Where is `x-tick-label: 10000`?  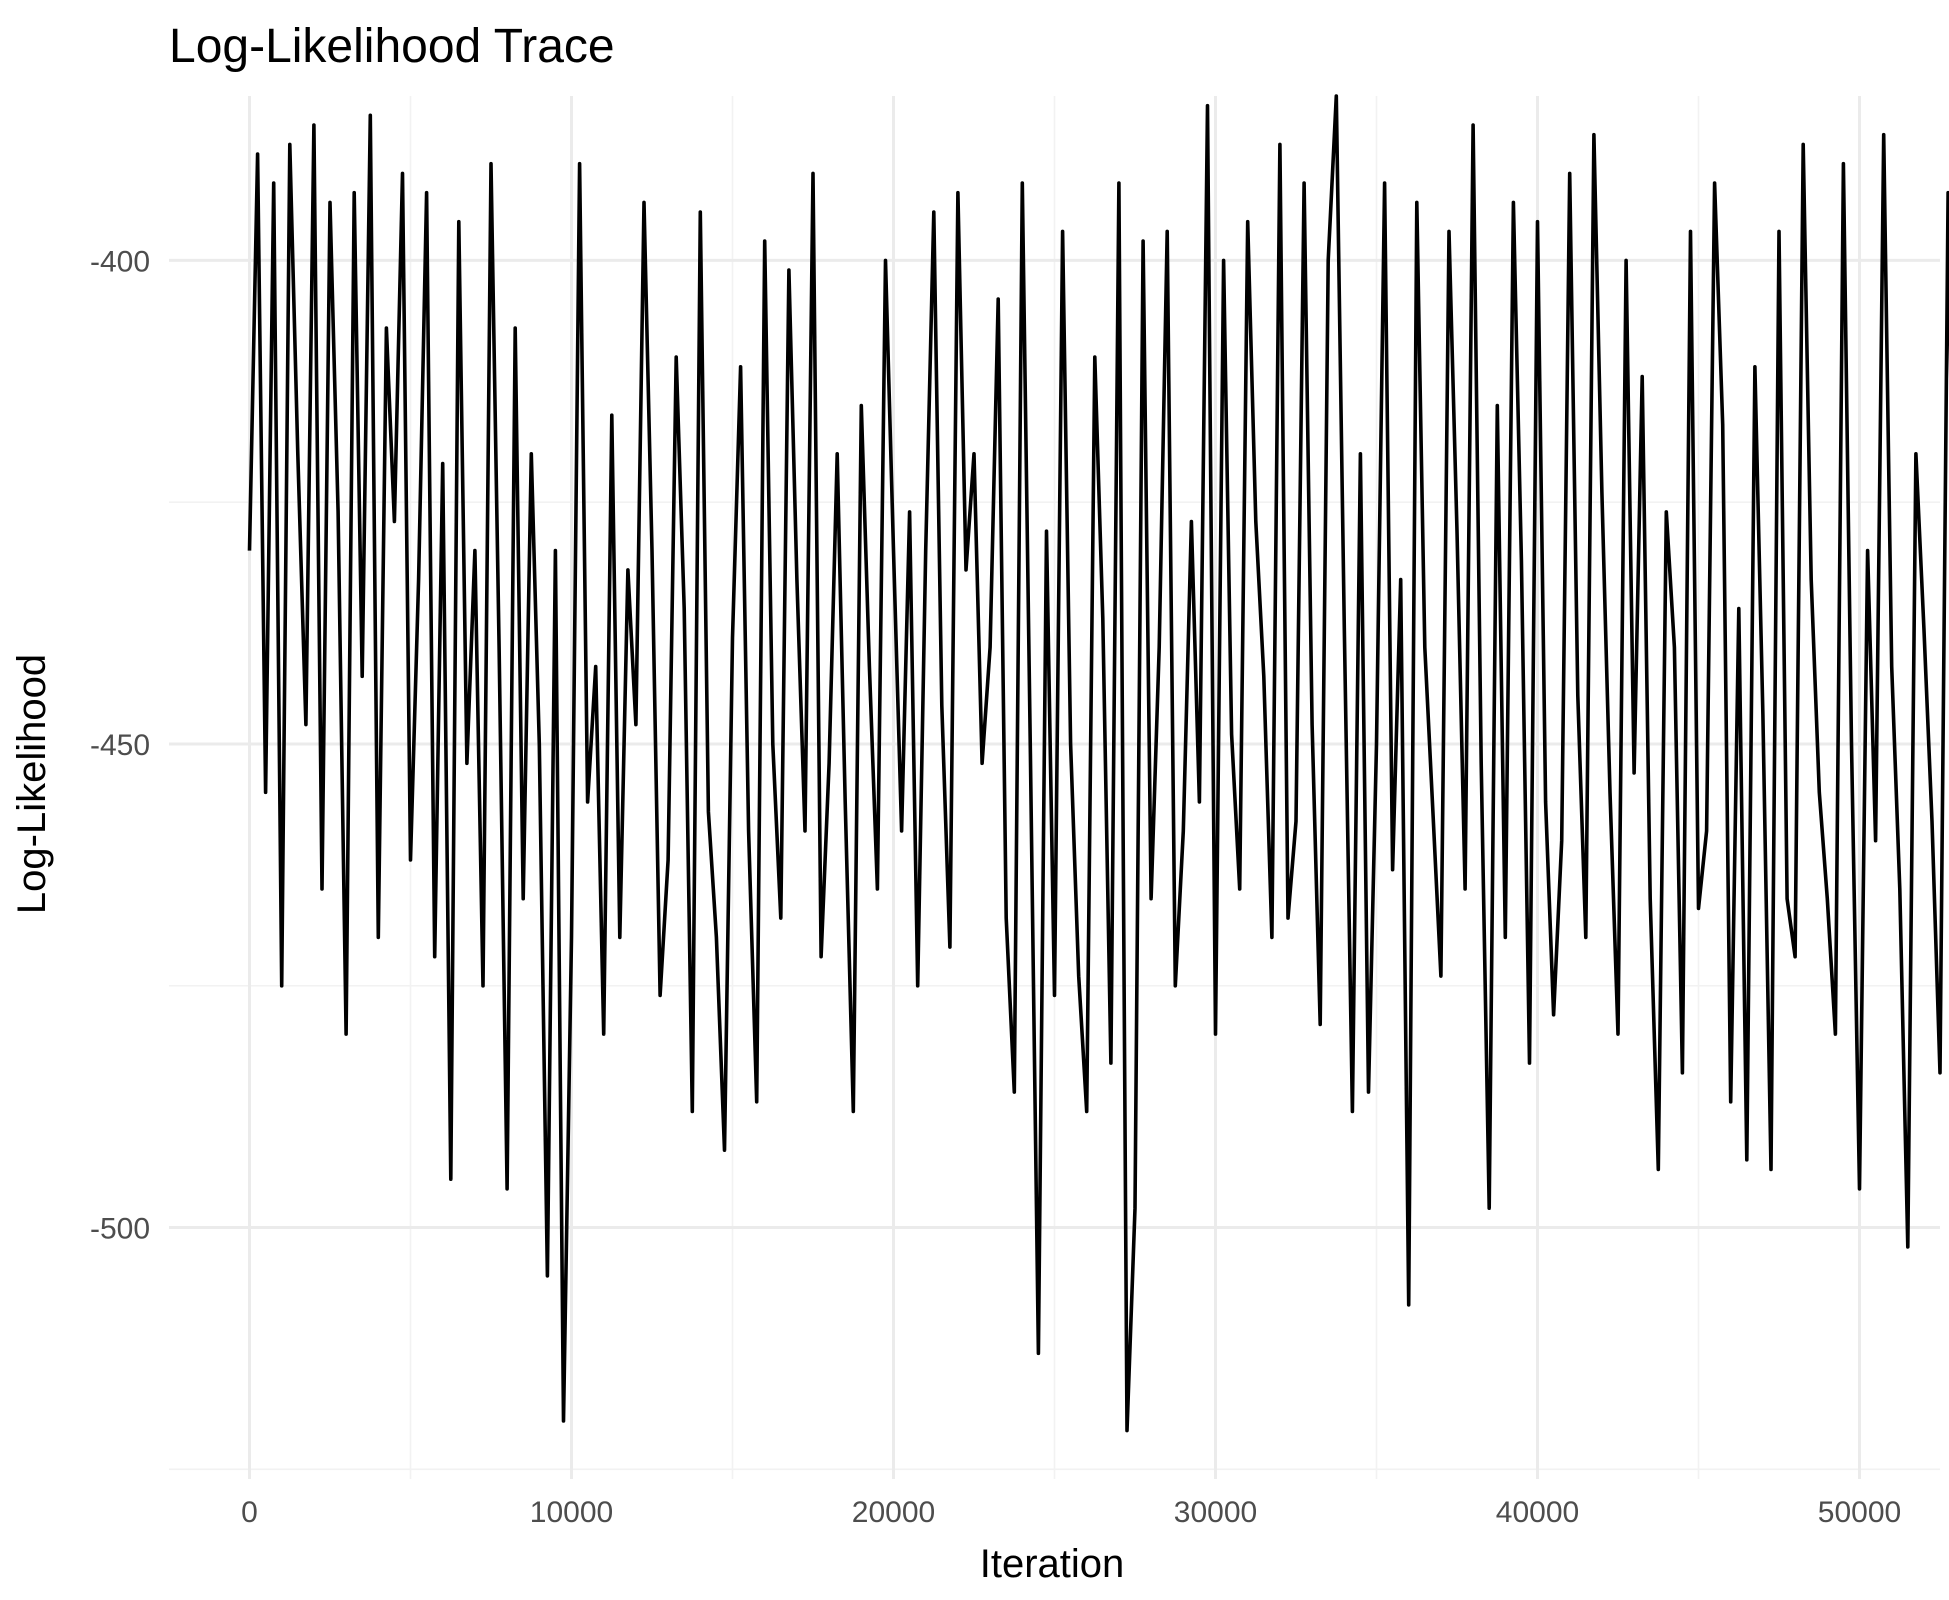 x-tick-label: 10000 is located at coordinates (571, 1512).